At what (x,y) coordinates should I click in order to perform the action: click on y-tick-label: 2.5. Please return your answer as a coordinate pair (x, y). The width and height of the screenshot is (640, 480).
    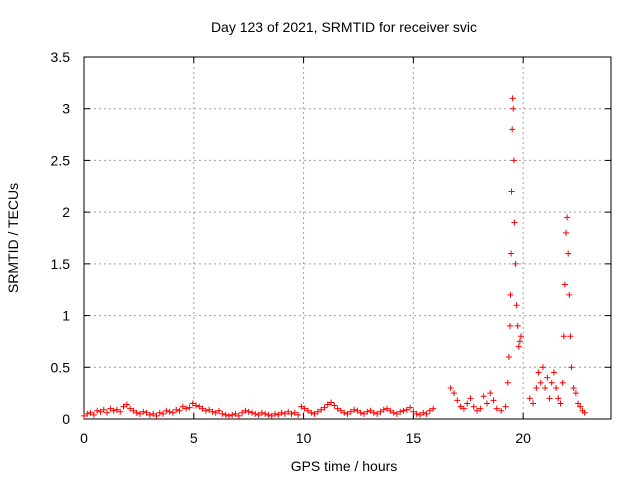
    Looking at the image, I should click on (61, 160).